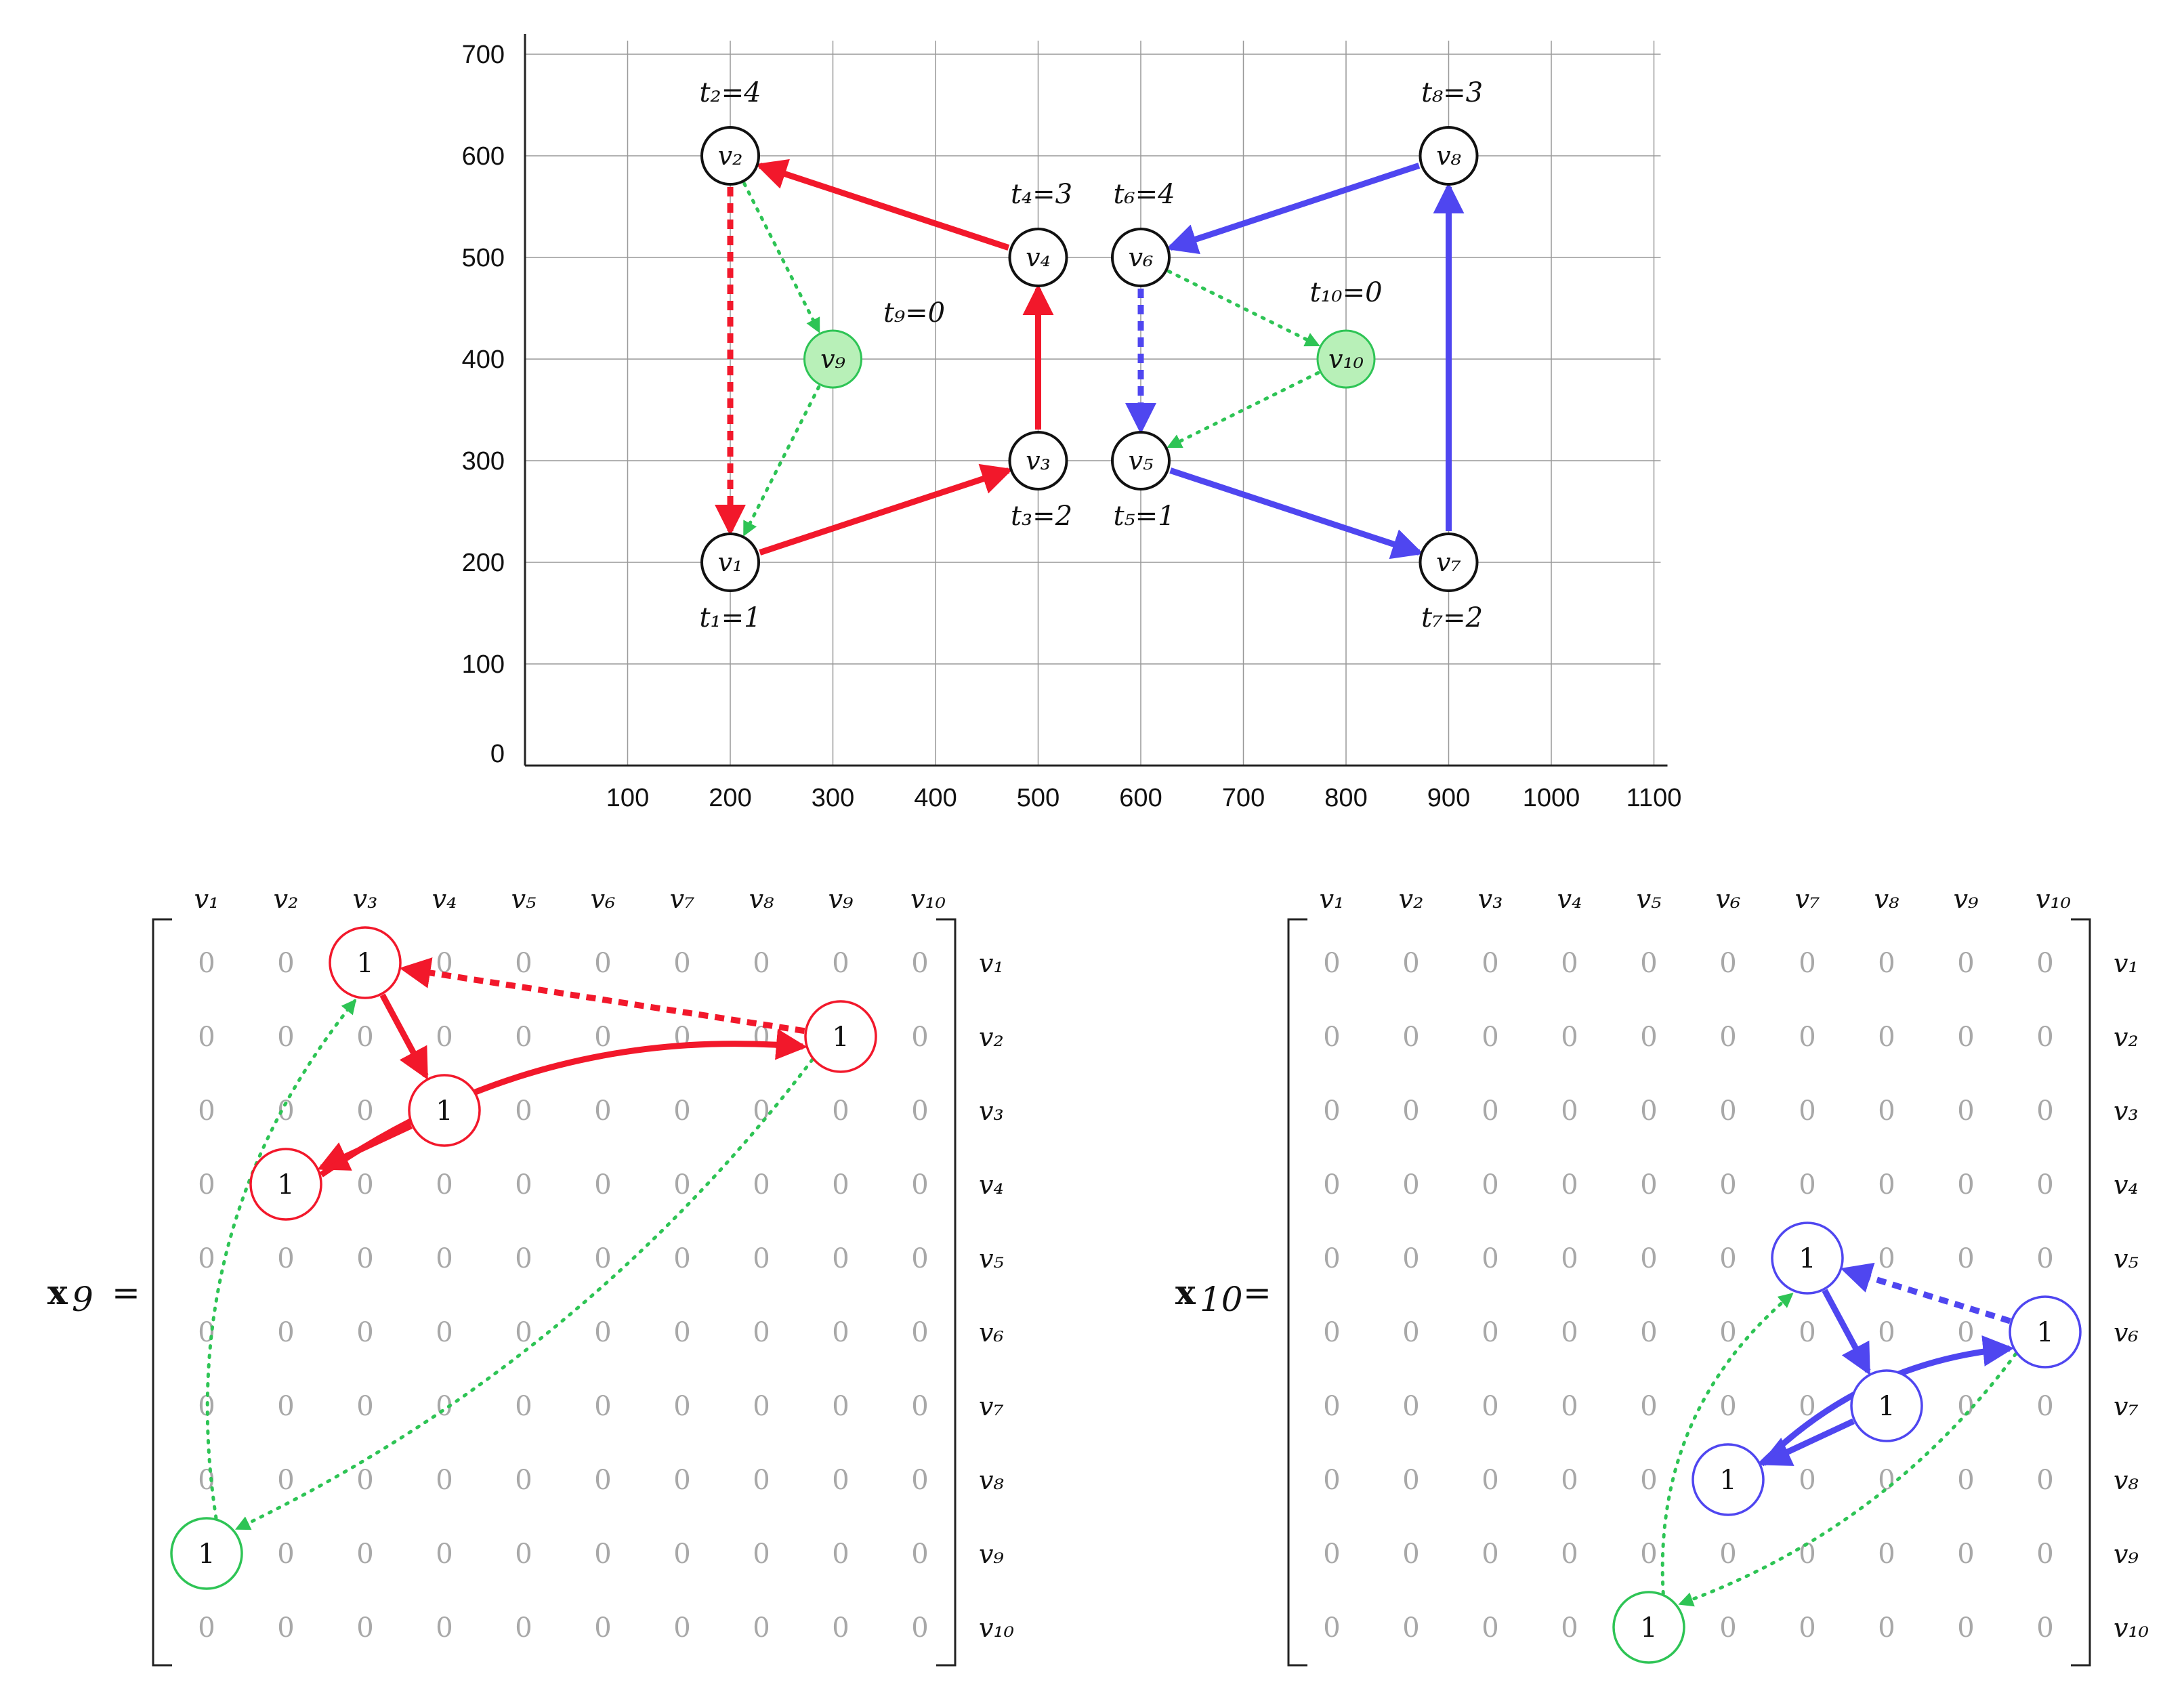  I want to click on edges, so click(1090, 359).